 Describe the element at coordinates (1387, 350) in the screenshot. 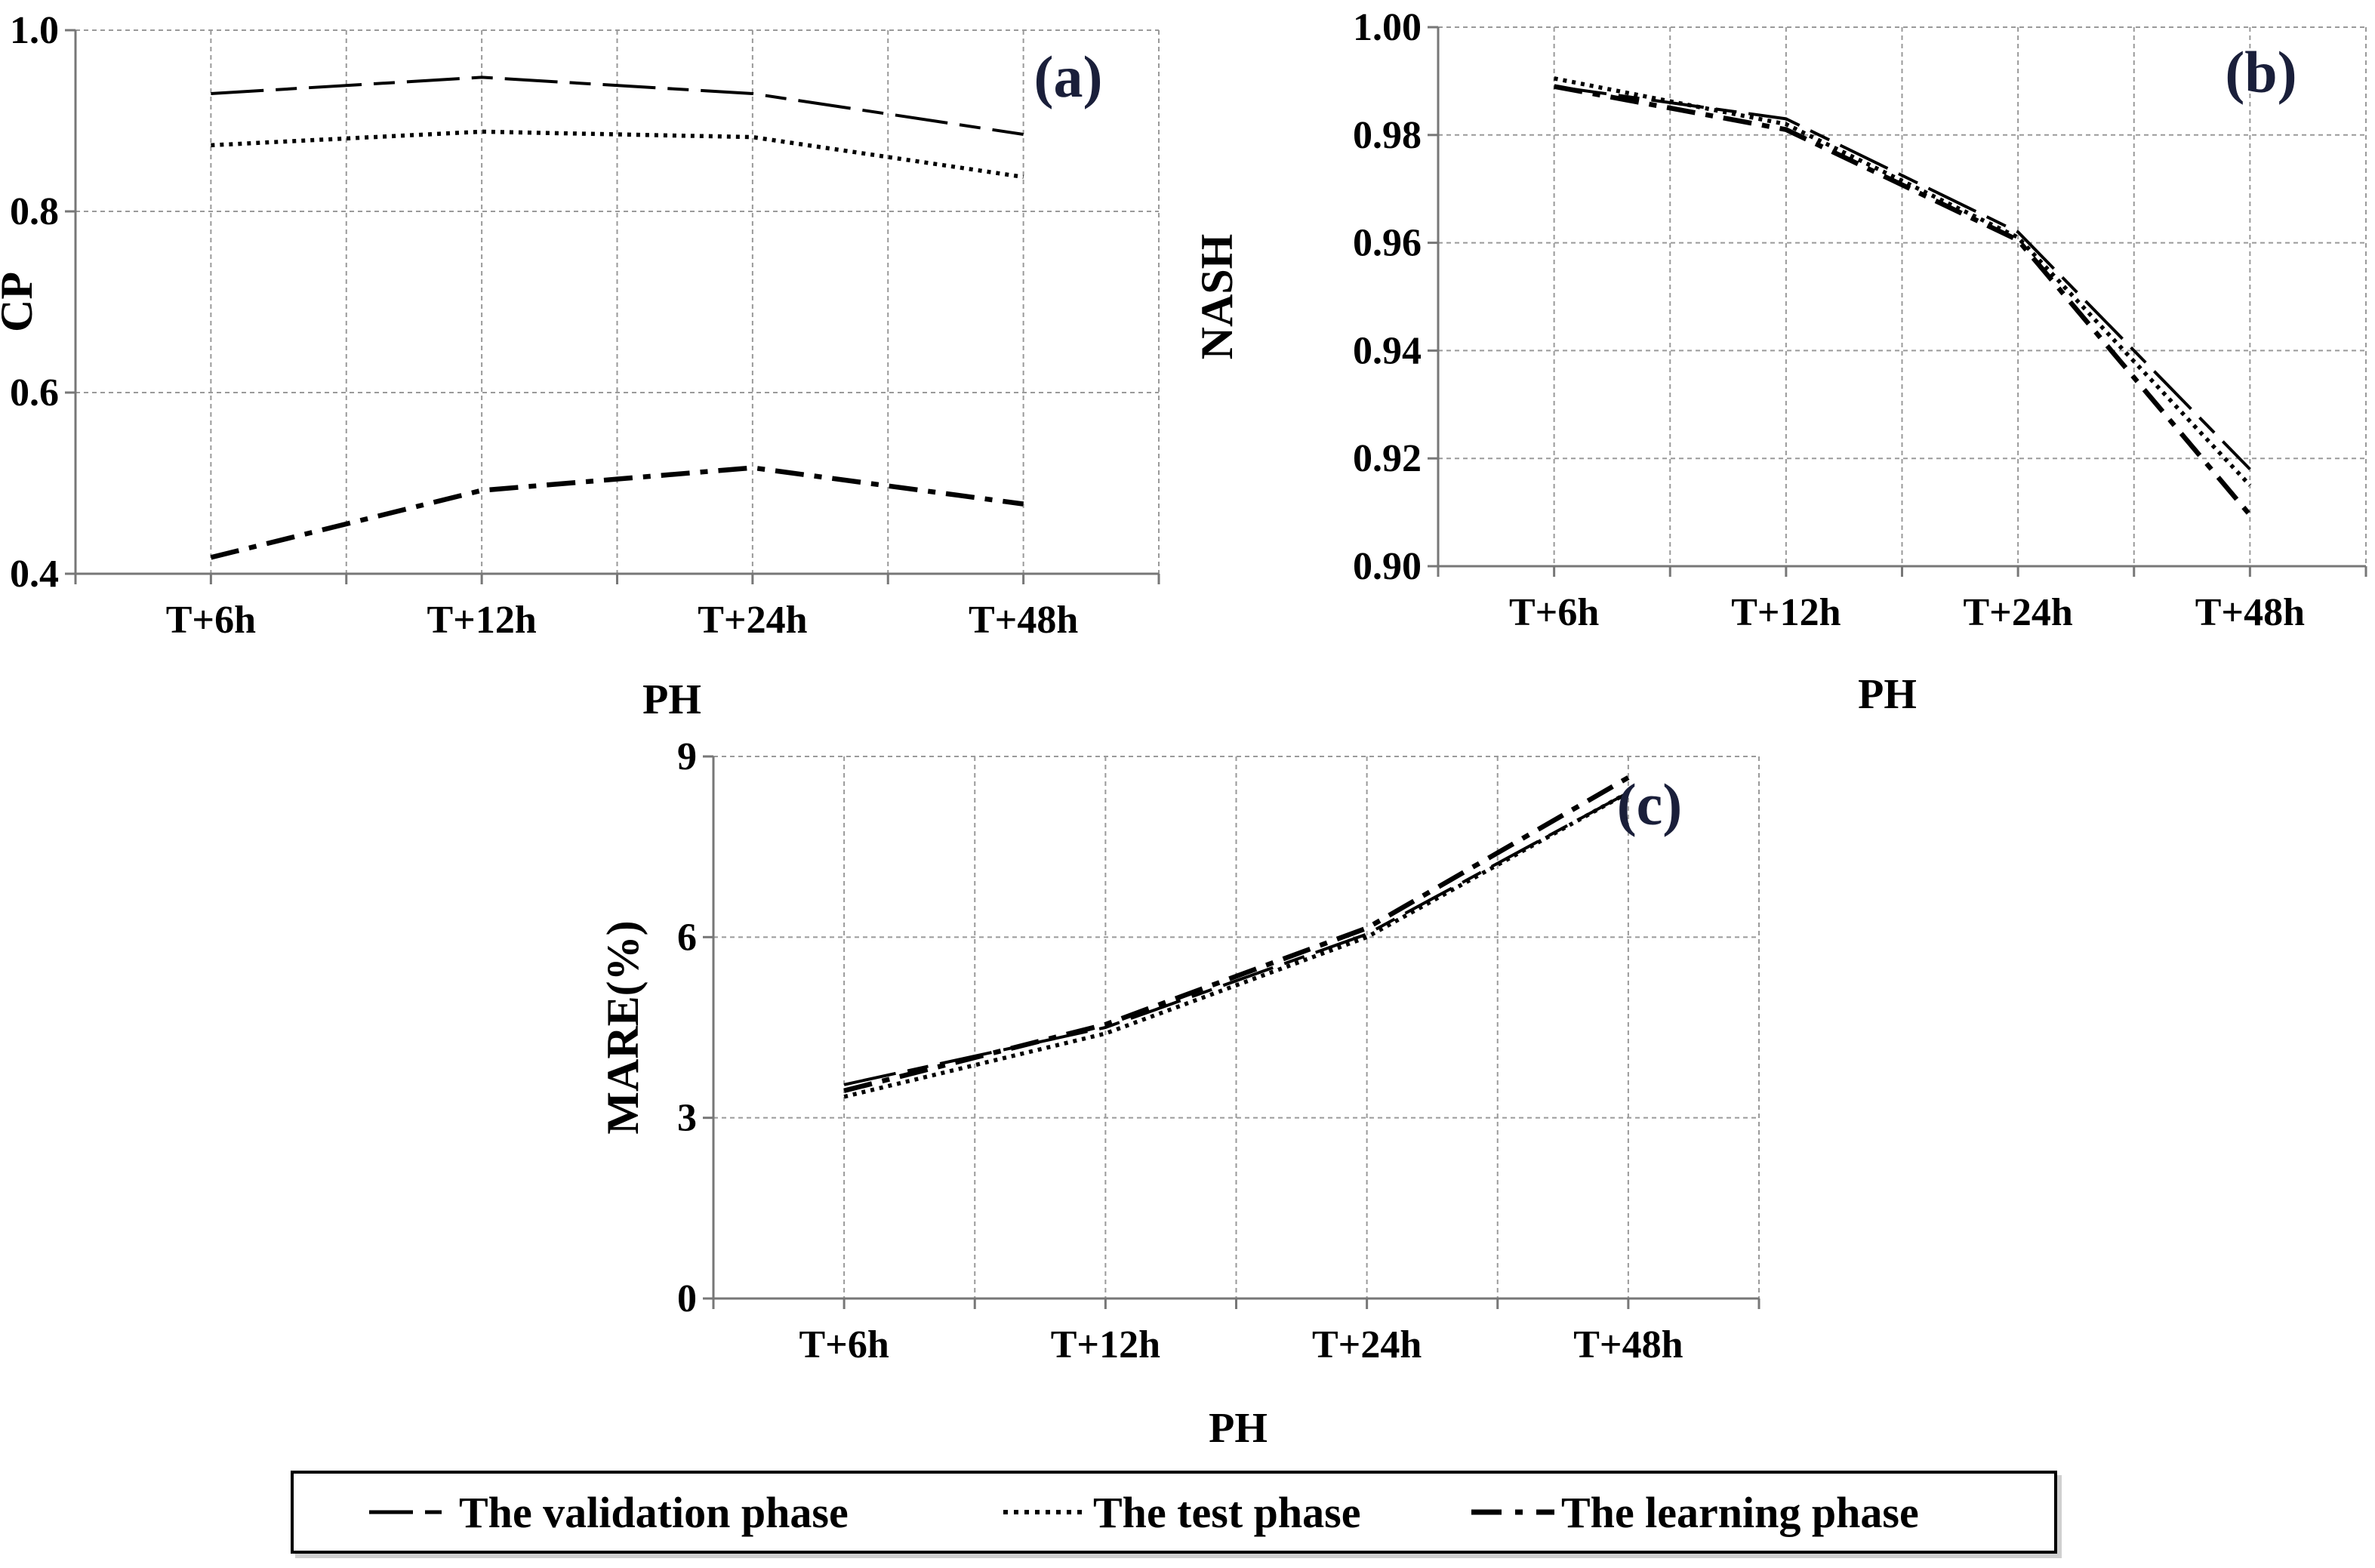

I see `y-tick-label: 0.94` at that location.